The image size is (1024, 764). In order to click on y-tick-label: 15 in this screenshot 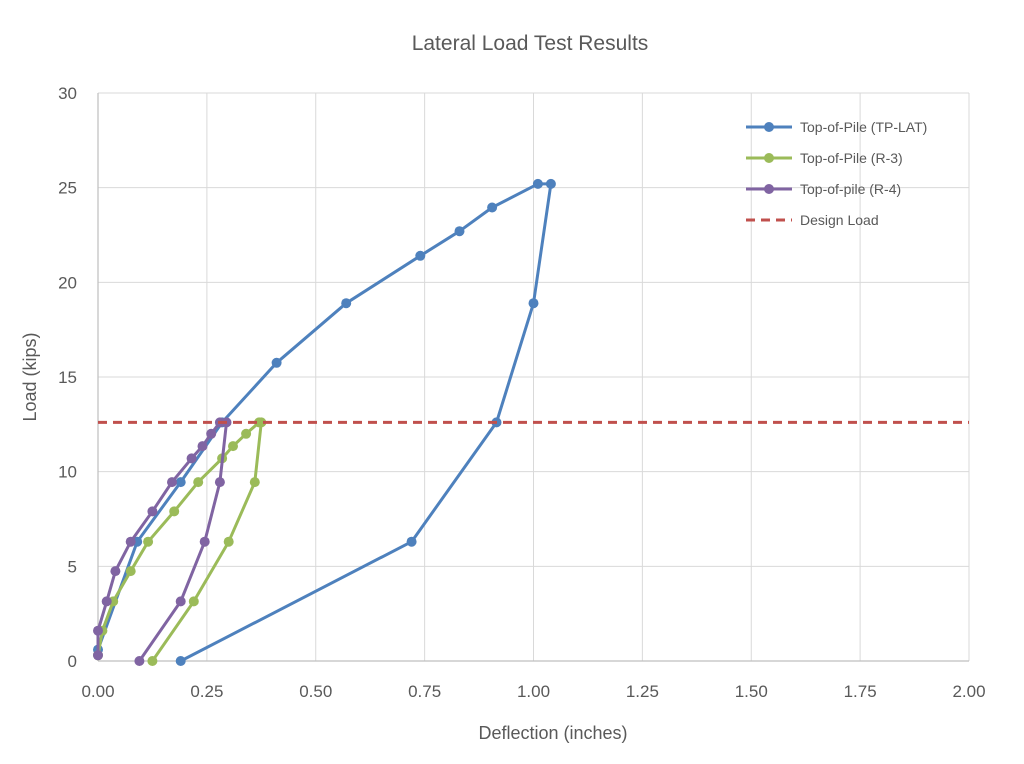, I will do `click(67, 377)`.